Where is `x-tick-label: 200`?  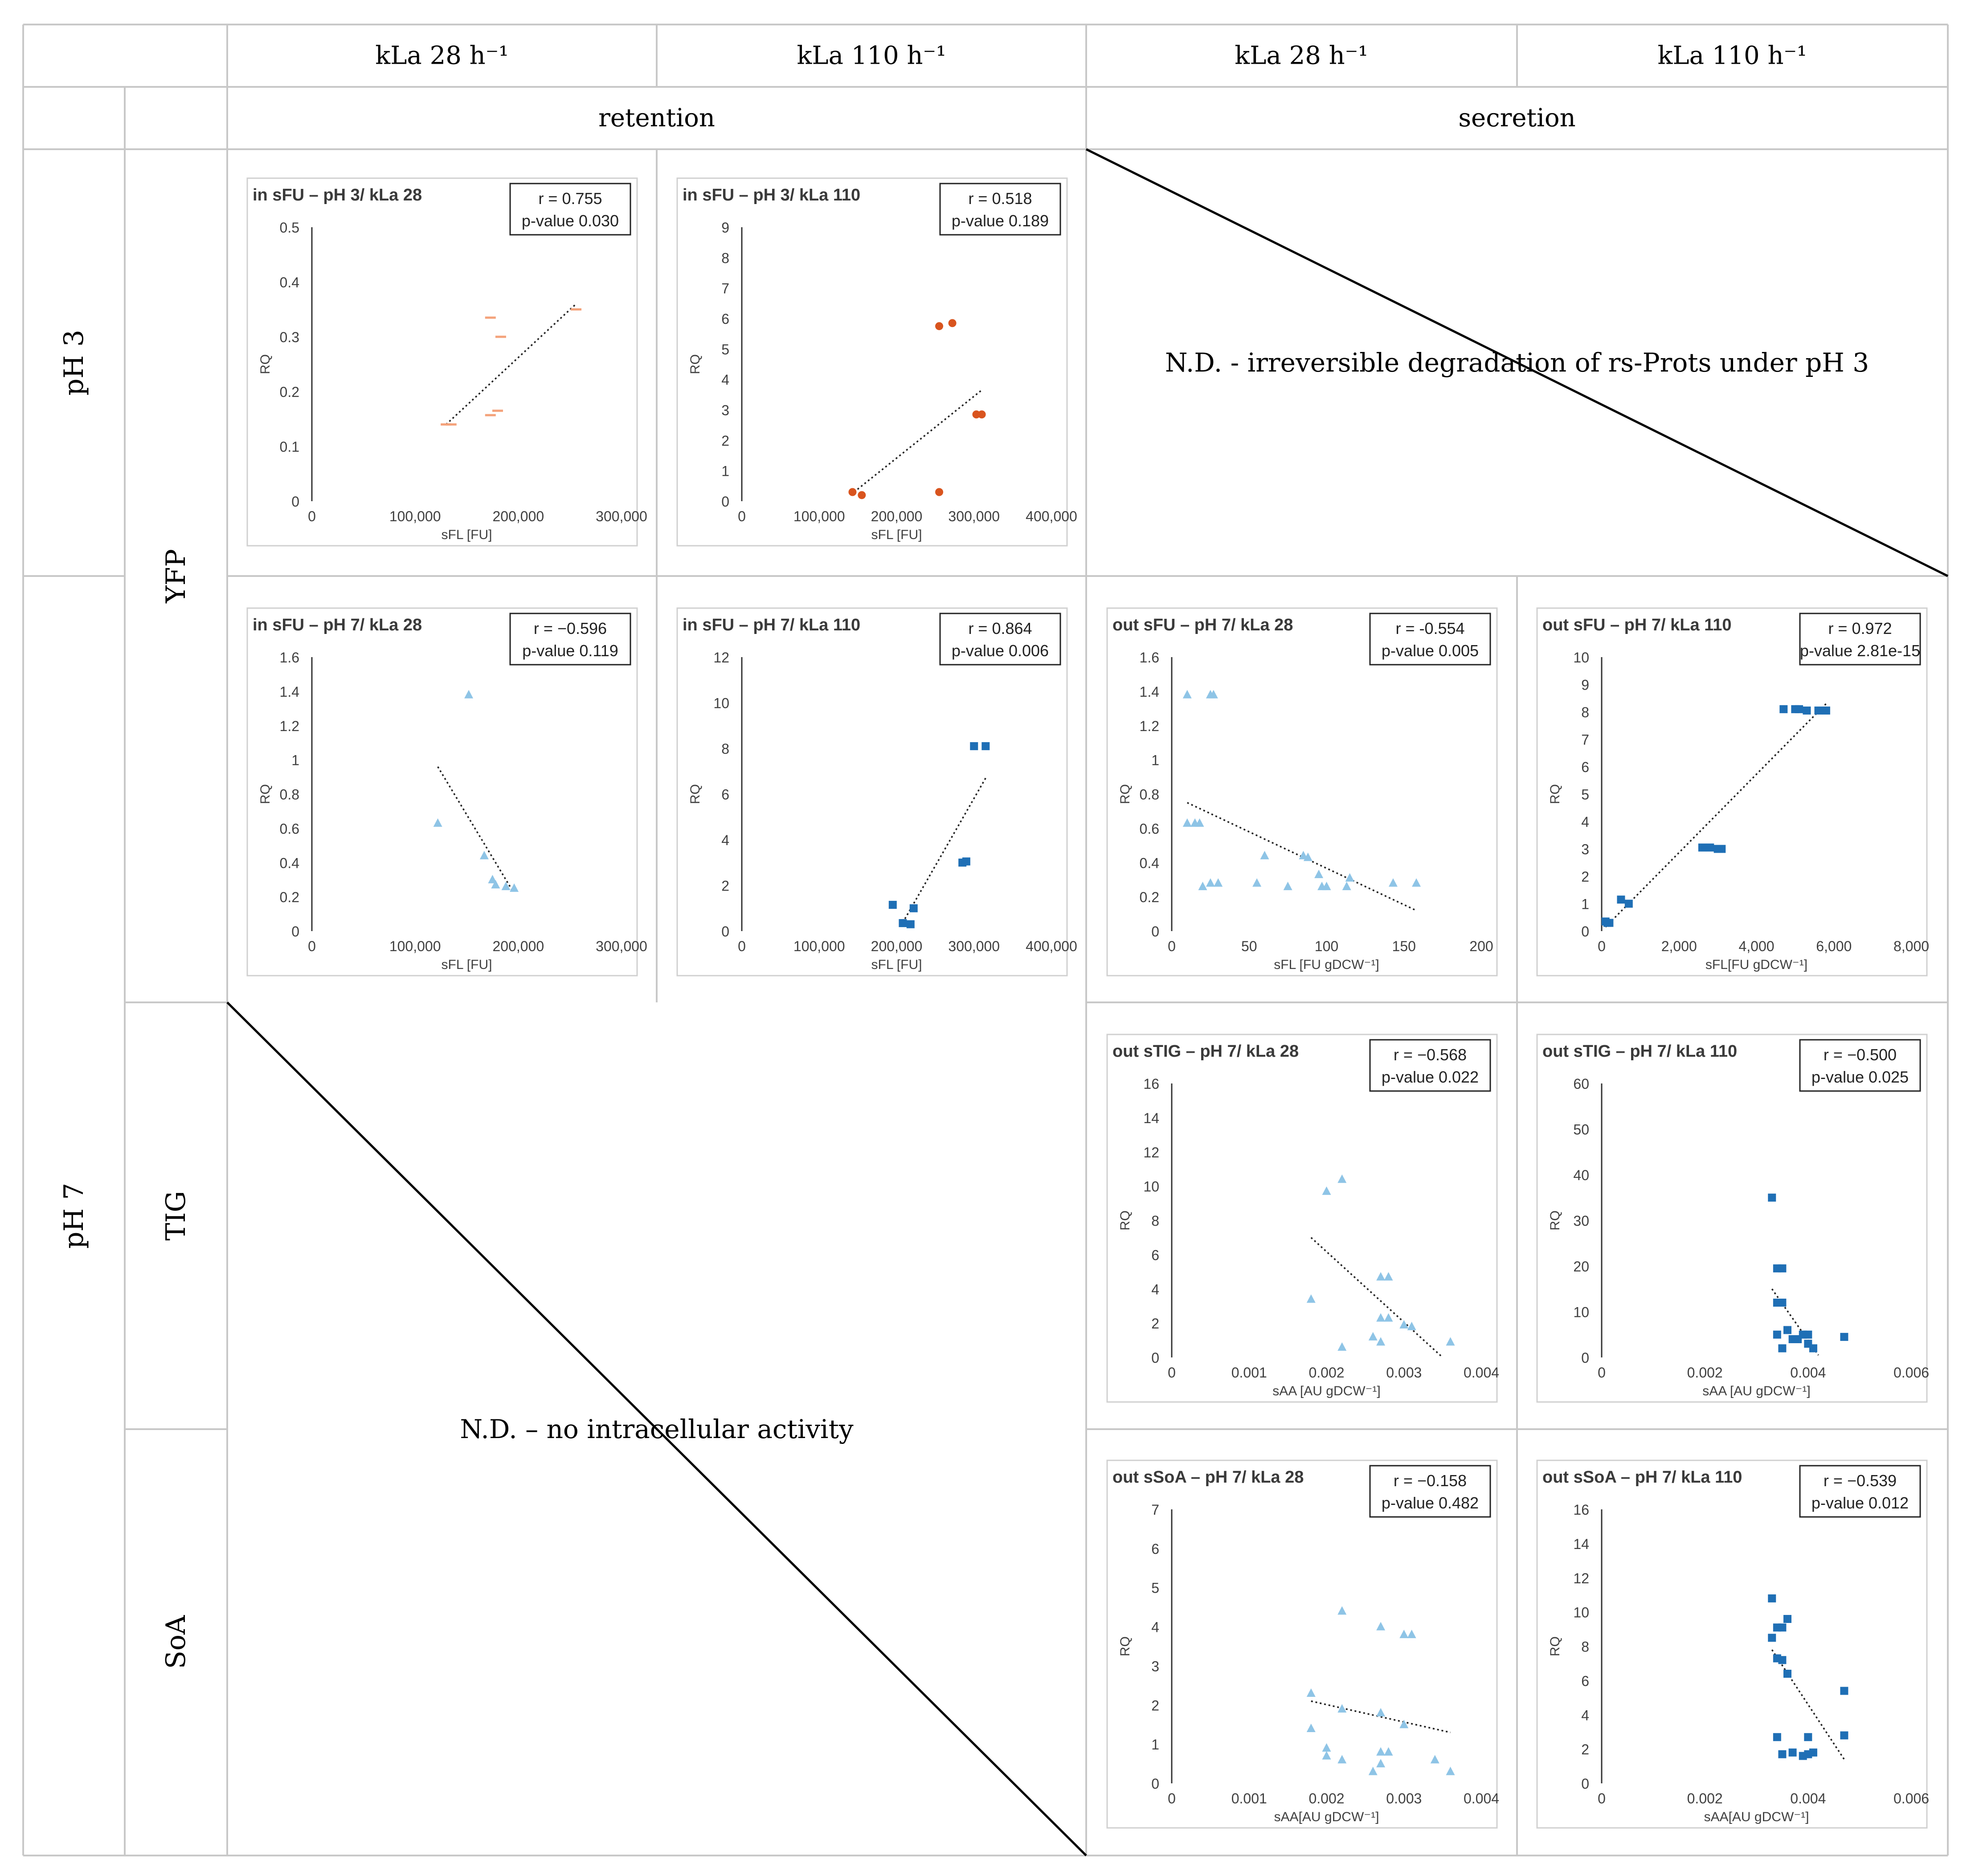 x-tick-label: 200 is located at coordinates (1481, 946).